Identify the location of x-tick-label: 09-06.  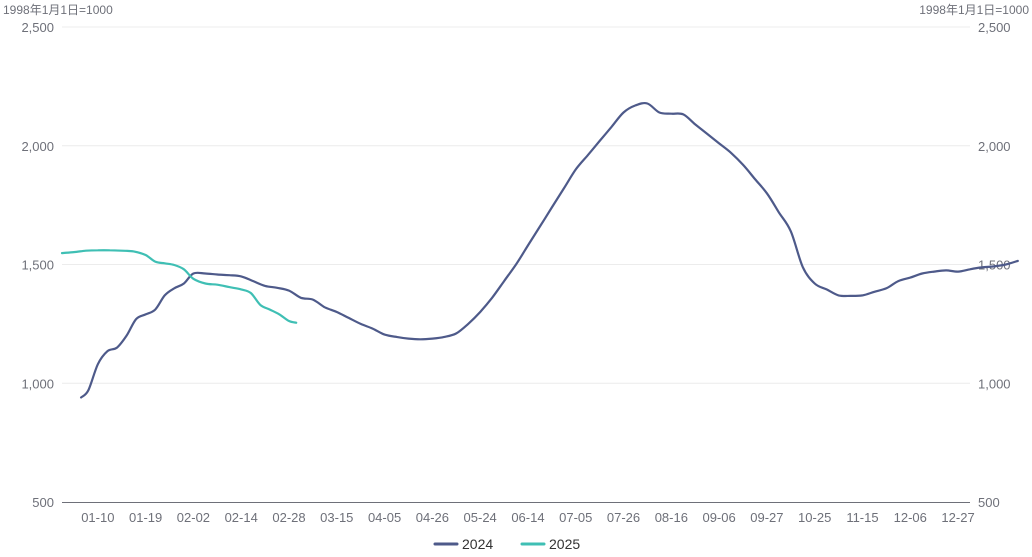
(718, 517).